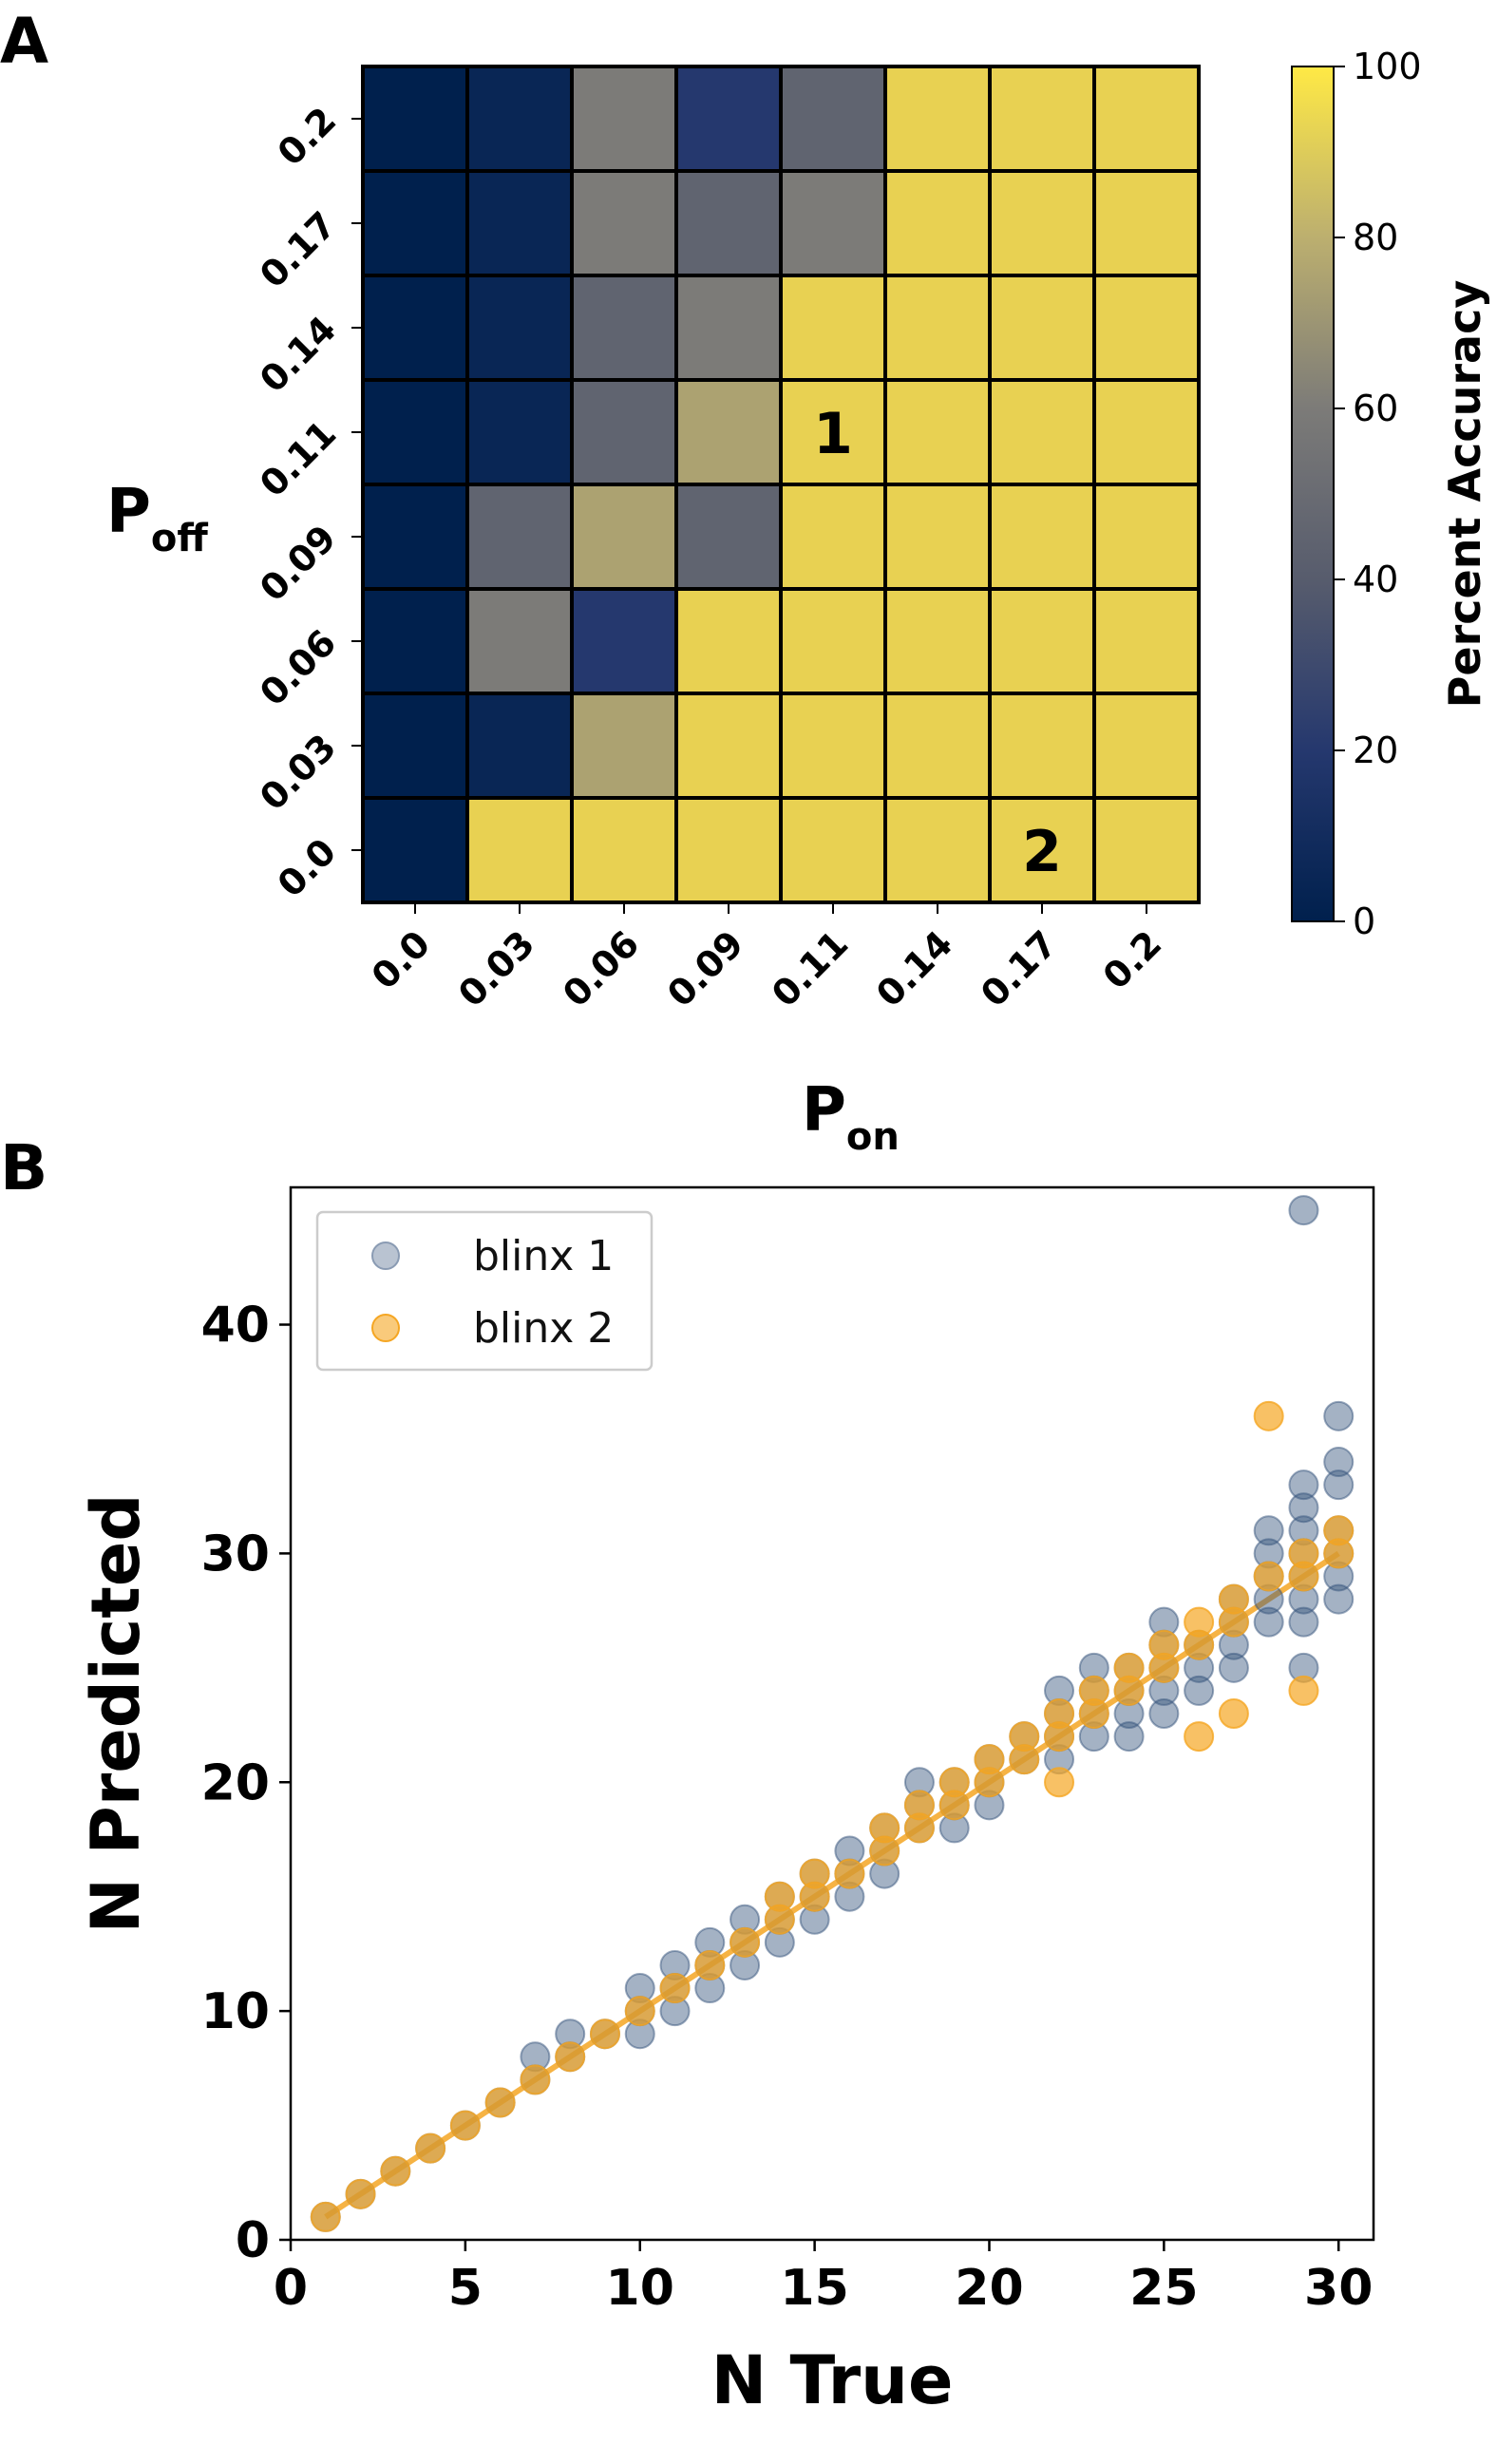 Image resolution: width=1497 pixels, height=2464 pixels. Describe the element at coordinates (624, 432) in the screenshot. I see `heatmap-cell-r3-c2` at that location.